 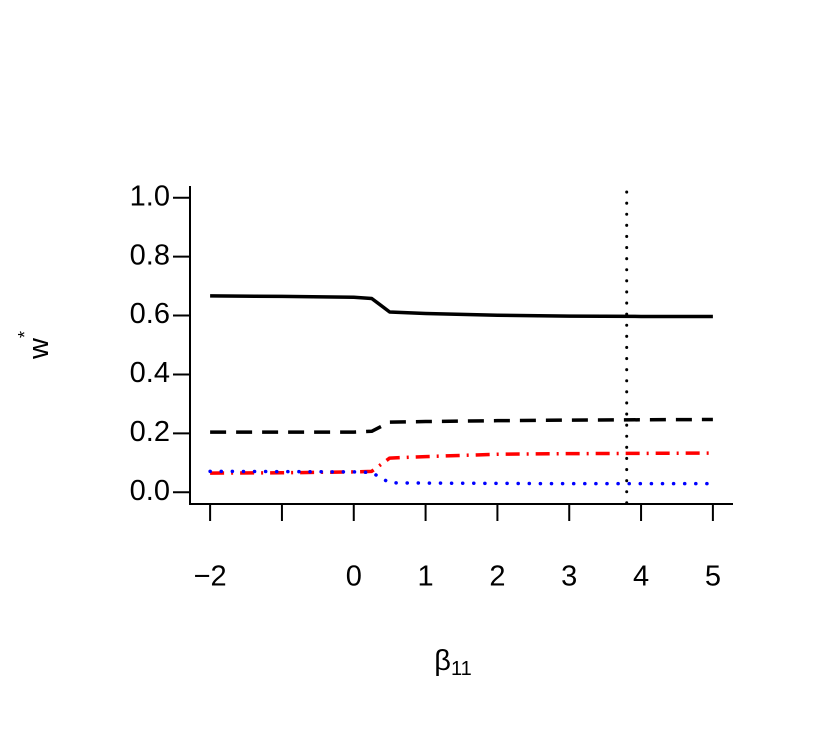 What do you see at coordinates (150, 432) in the screenshot?
I see `y-tick-label: 0.2` at bounding box center [150, 432].